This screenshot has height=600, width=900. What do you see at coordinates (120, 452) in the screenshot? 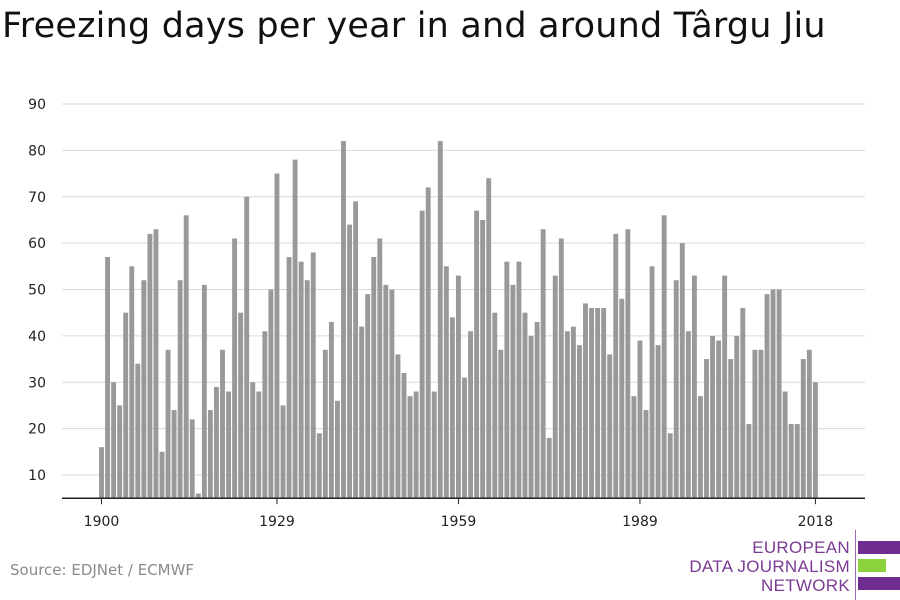
I see `bar-1903` at bounding box center [120, 452].